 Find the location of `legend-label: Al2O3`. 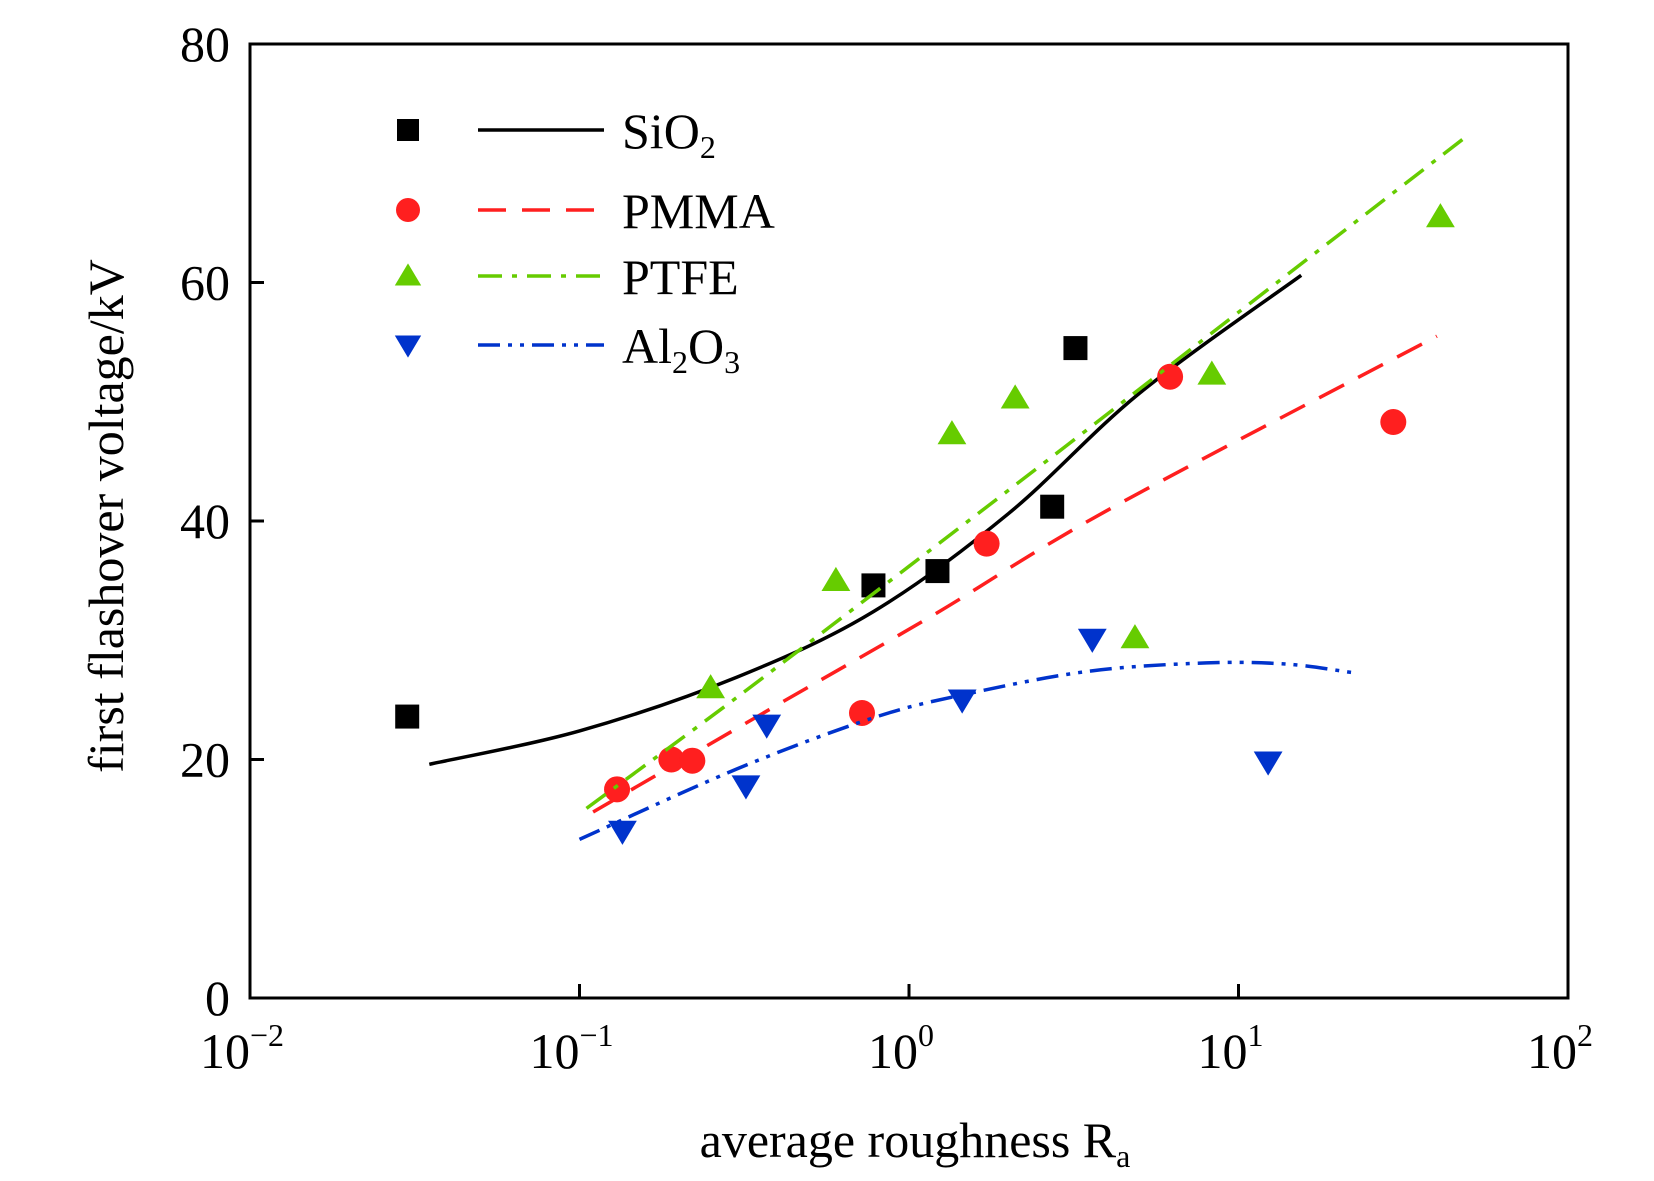

legend-label: Al2O3 is located at coordinates (681, 349).